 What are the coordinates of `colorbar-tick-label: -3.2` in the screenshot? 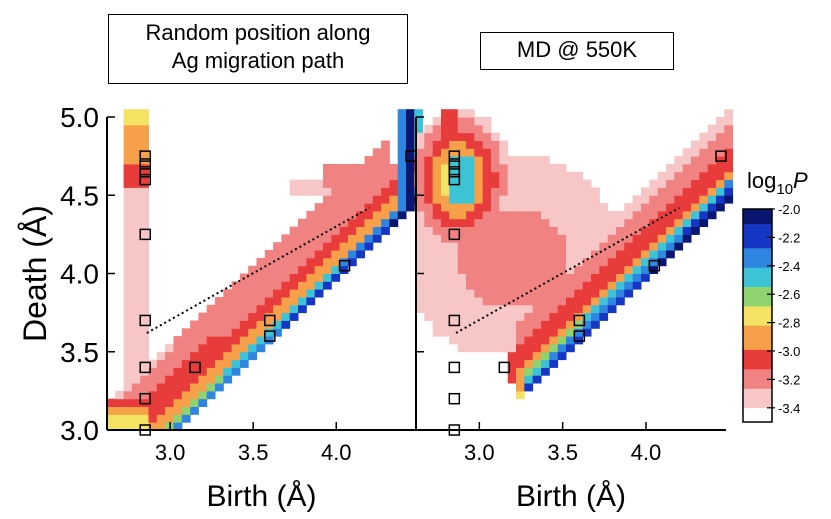 It's located at (789, 379).